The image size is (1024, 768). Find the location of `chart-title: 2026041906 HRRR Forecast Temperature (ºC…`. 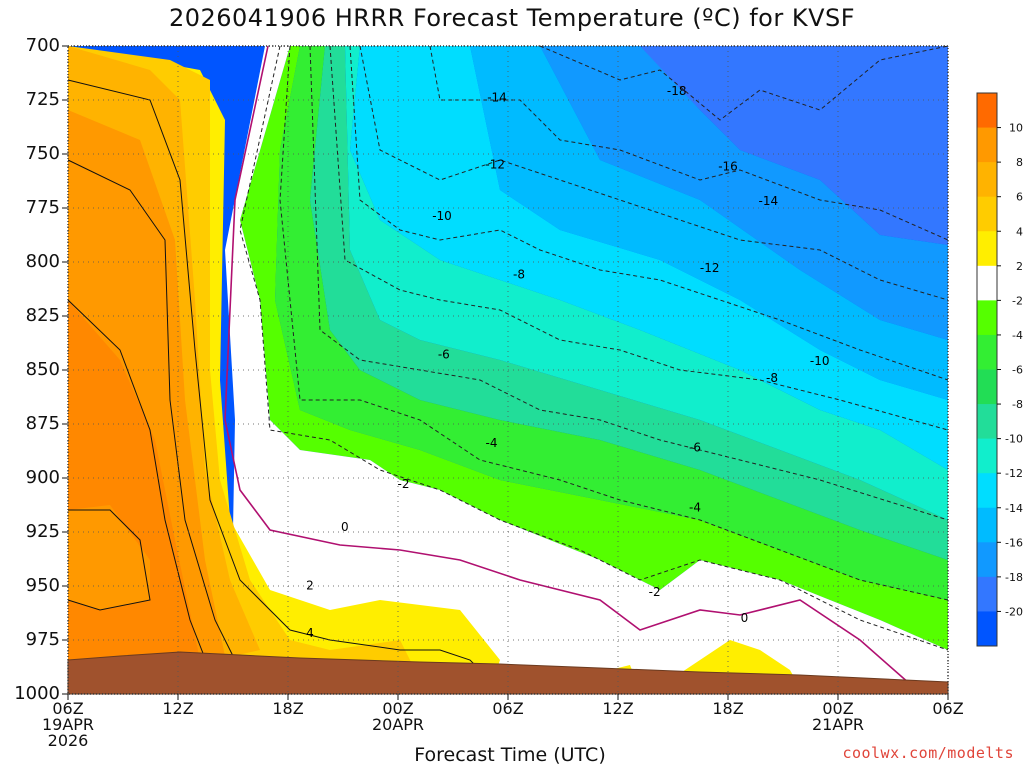

chart-title: 2026041906 HRRR Forecast Temperature (ºC… is located at coordinates (512, 18).